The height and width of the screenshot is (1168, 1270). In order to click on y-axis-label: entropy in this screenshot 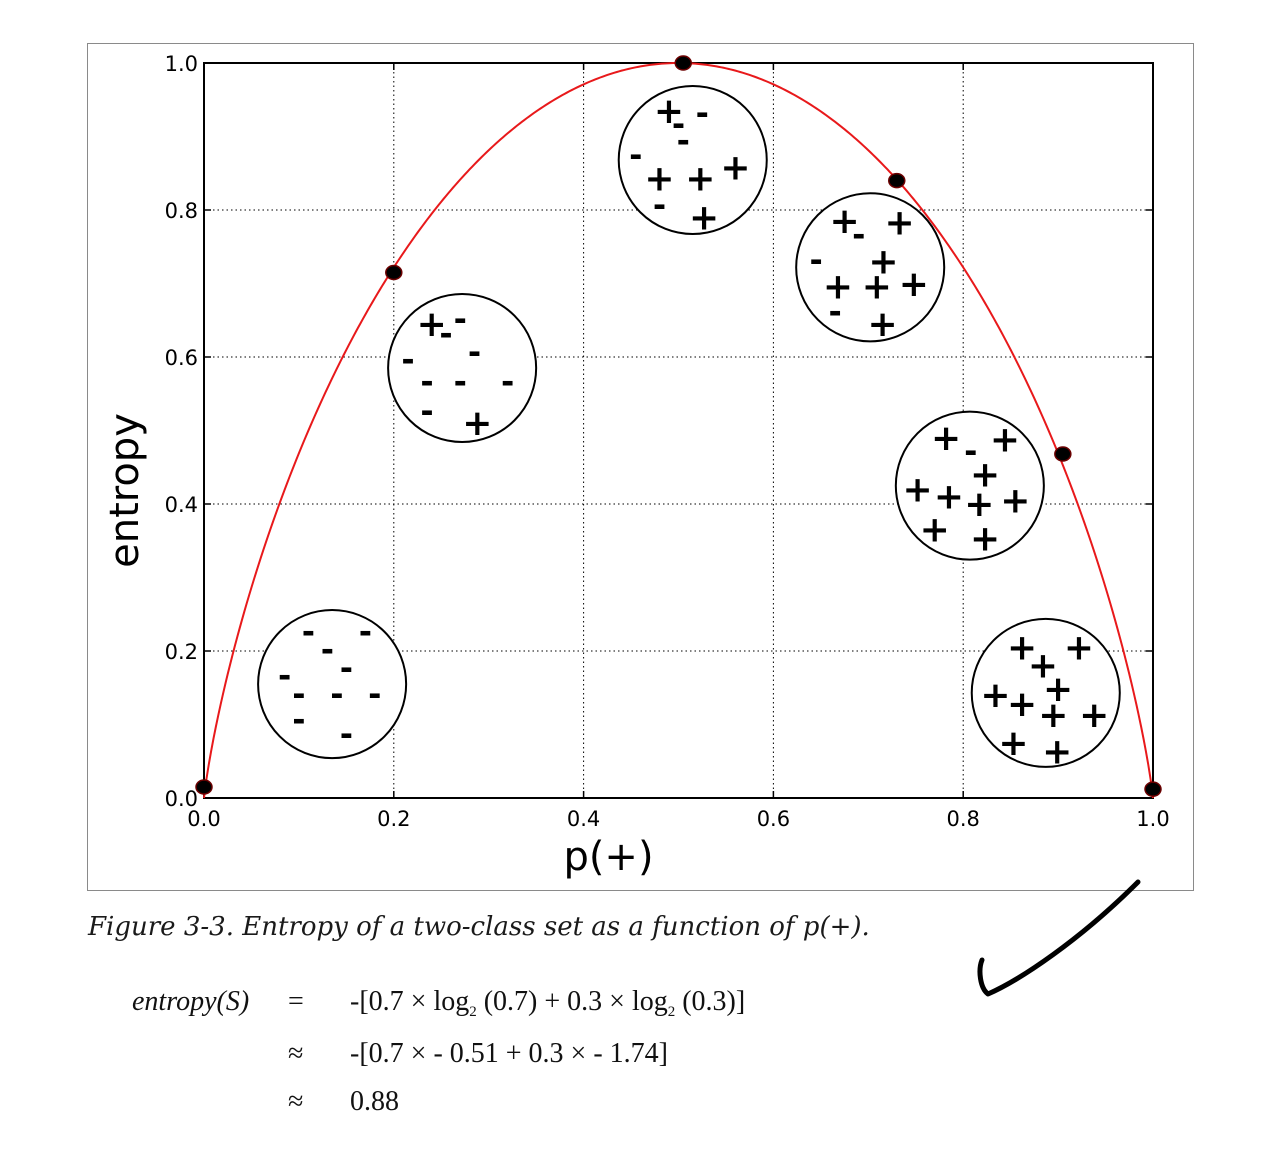, I will do `click(125, 490)`.